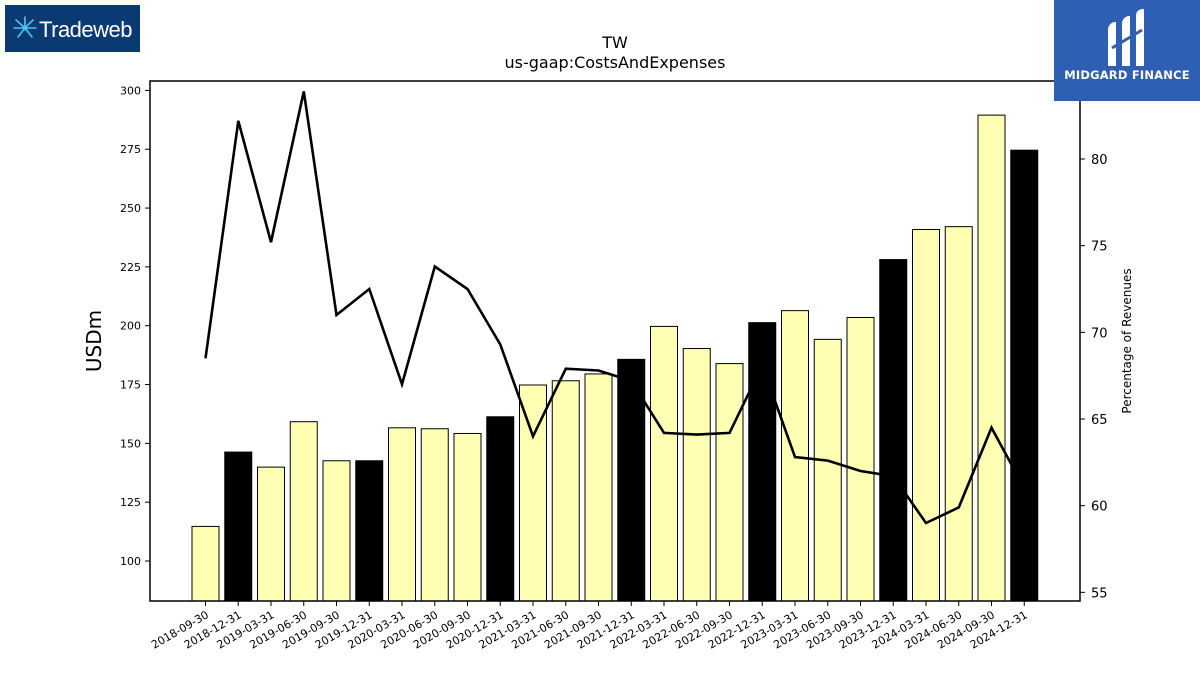 This screenshot has height=675, width=1200. I want to click on y-tick-label: 100, so click(130, 561).